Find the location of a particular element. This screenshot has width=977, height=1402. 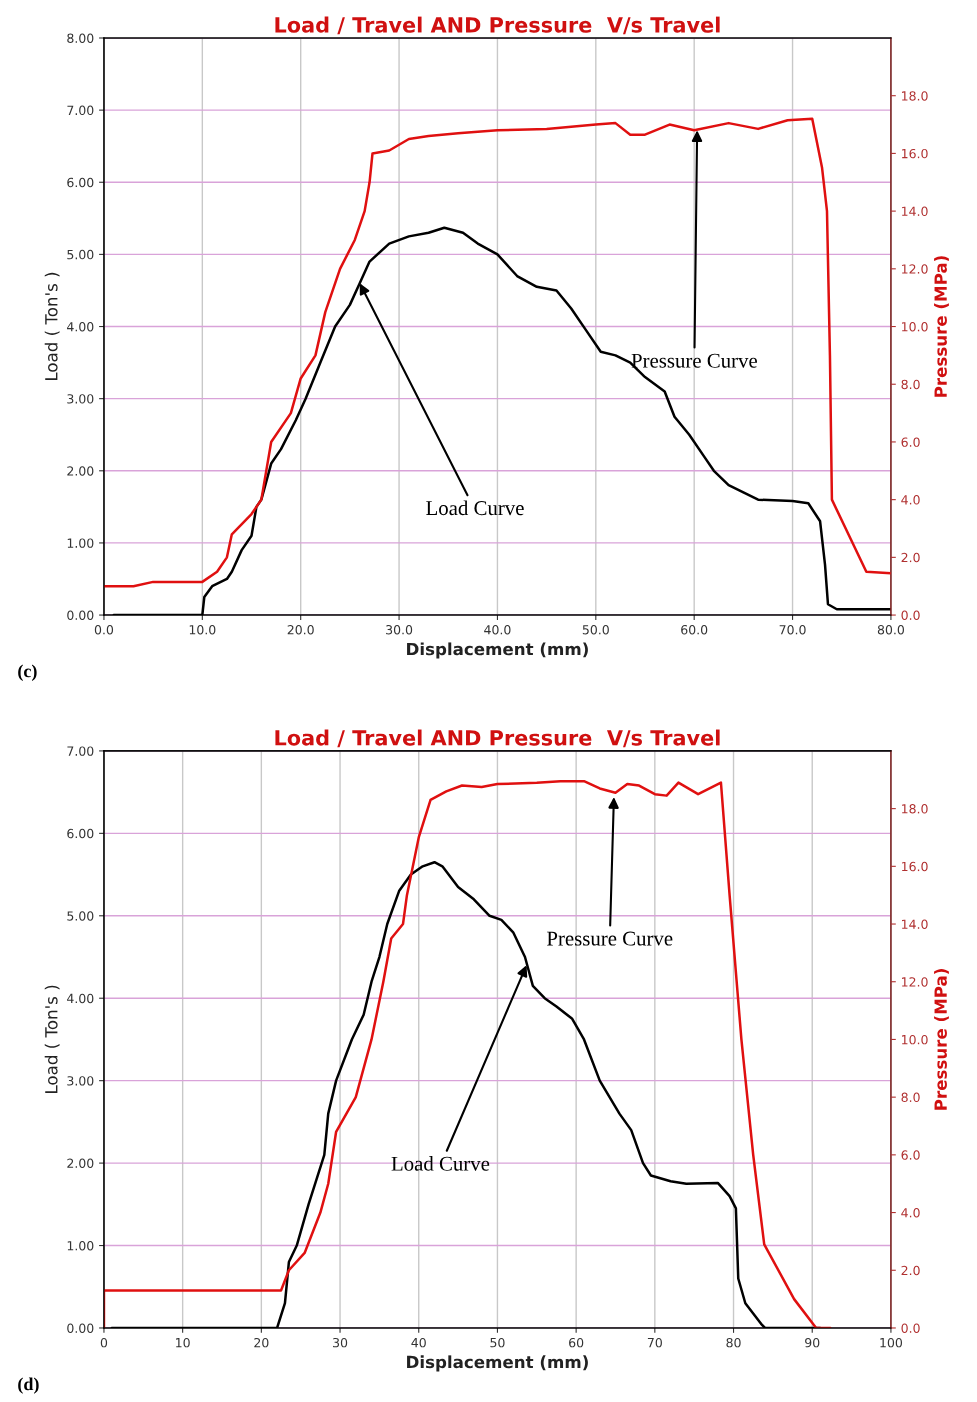

x-tick-label: 90 is located at coordinates (812, 1342).